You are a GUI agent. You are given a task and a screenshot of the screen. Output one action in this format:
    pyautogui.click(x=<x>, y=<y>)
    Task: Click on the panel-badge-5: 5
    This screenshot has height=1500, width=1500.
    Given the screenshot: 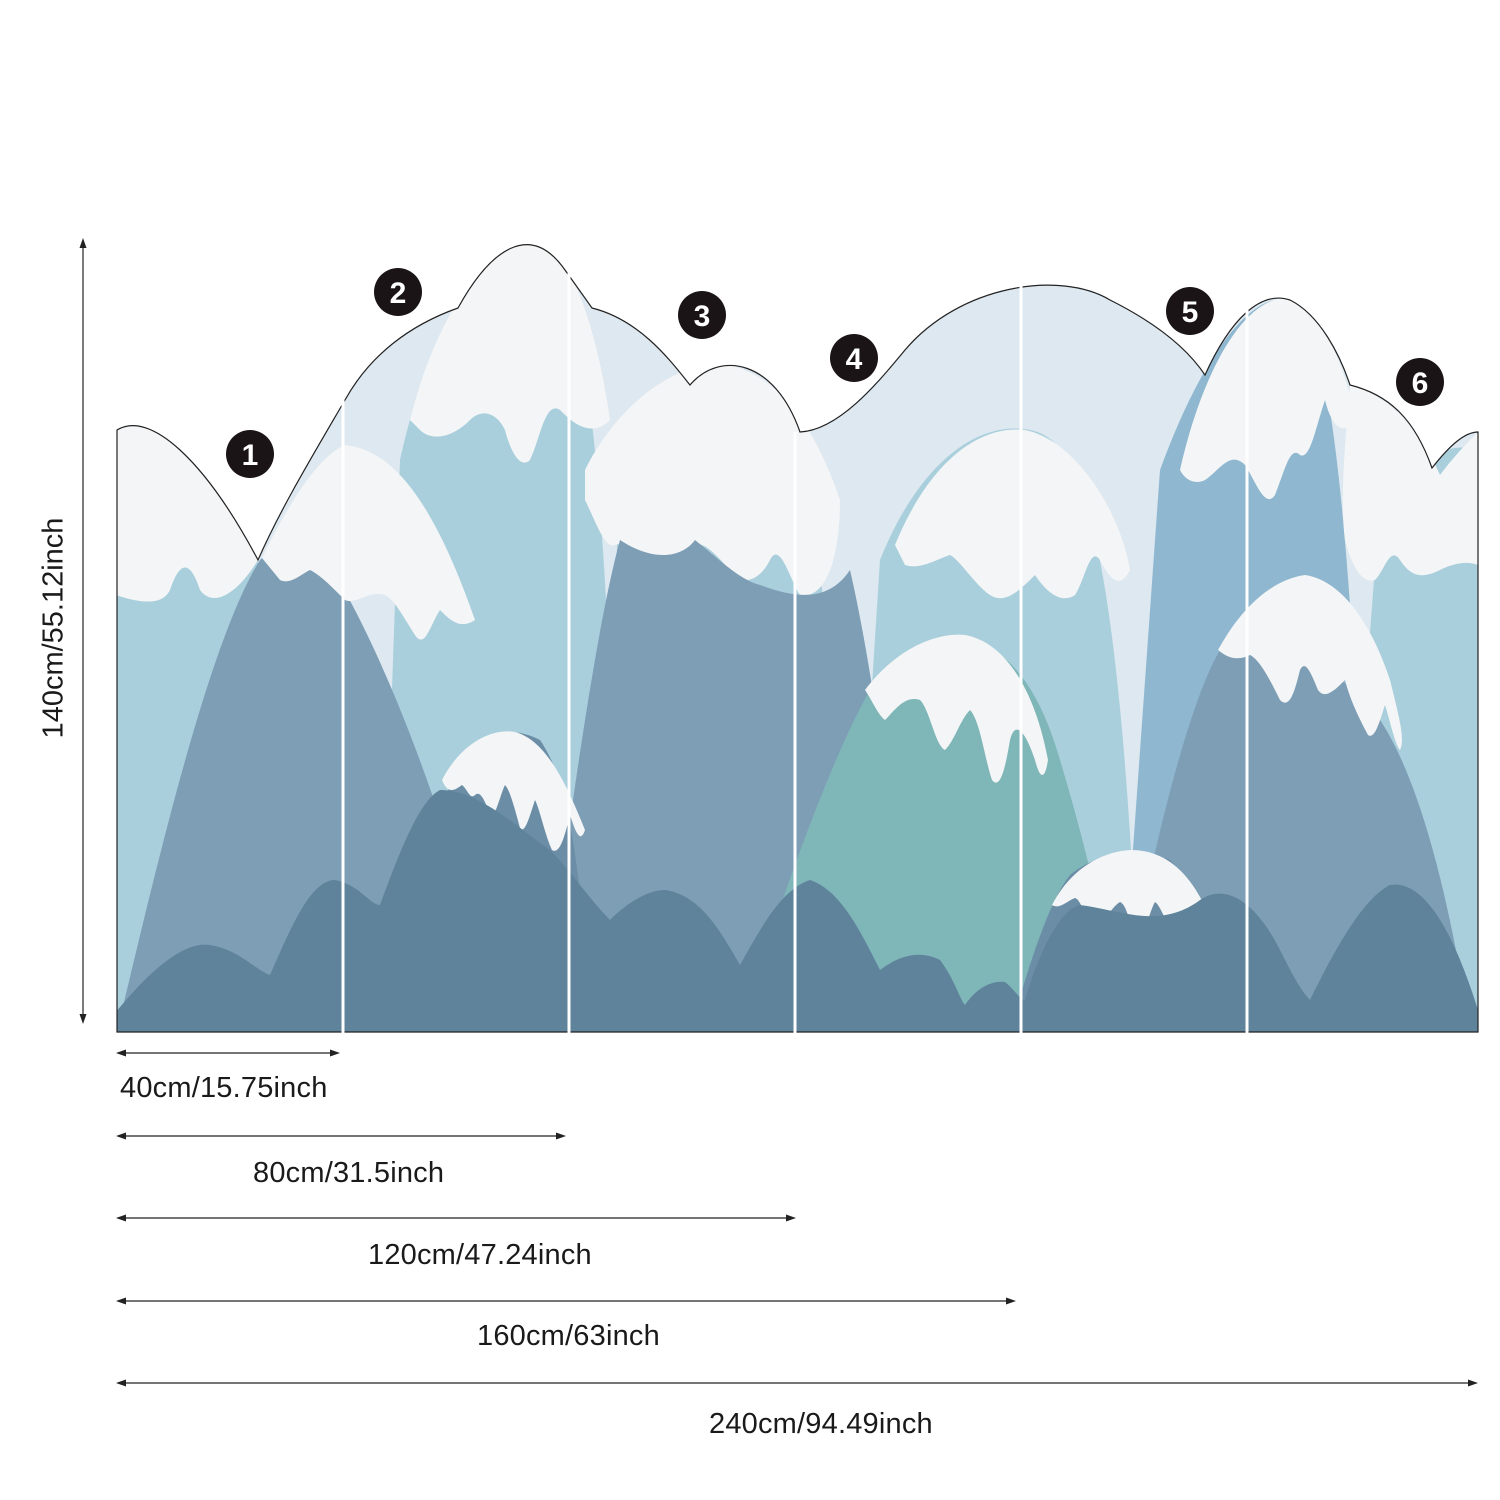 What is the action you would take?
    pyautogui.click(x=1190, y=311)
    